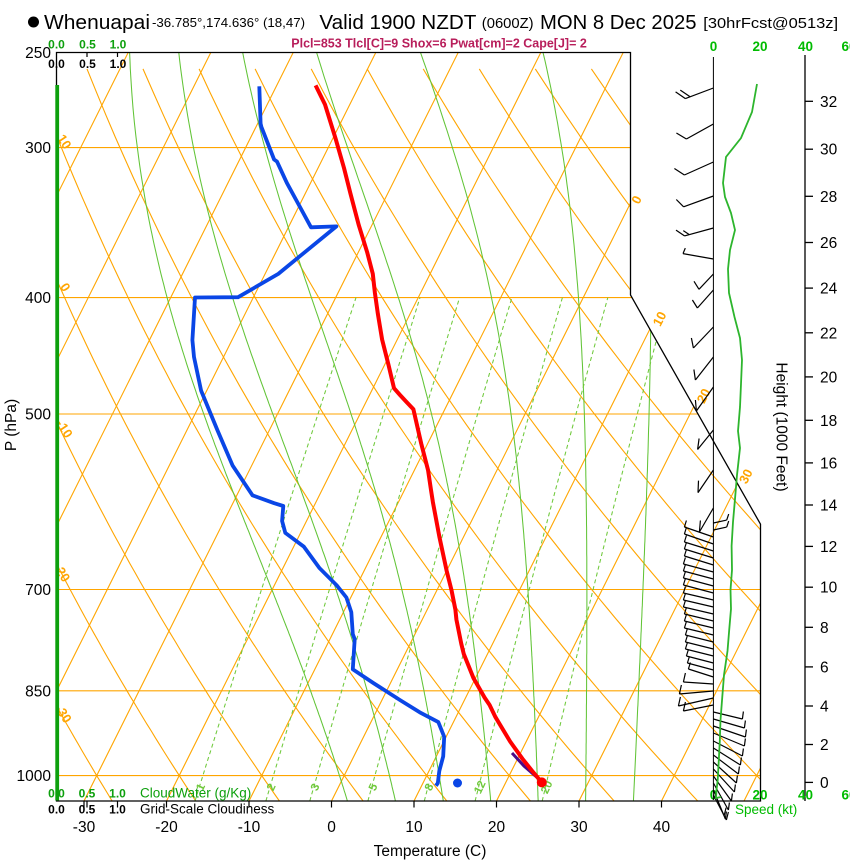 This screenshot has height=860, width=850. What do you see at coordinates (508, 24) in the screenshot?
I see `svg-text: (0600Z)` at bounding box center [508, 24].